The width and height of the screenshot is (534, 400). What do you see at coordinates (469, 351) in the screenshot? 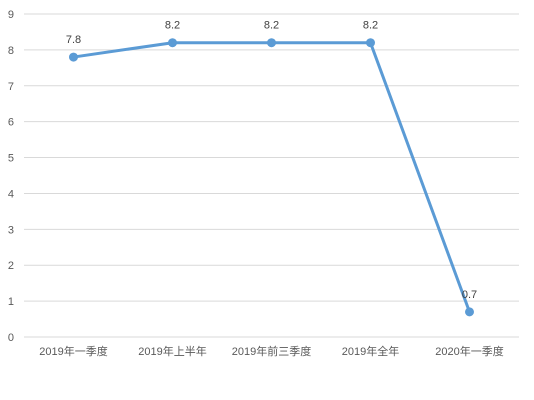
I see `x-tick-label: 2020年一季度` at bounding box center [469, 351].